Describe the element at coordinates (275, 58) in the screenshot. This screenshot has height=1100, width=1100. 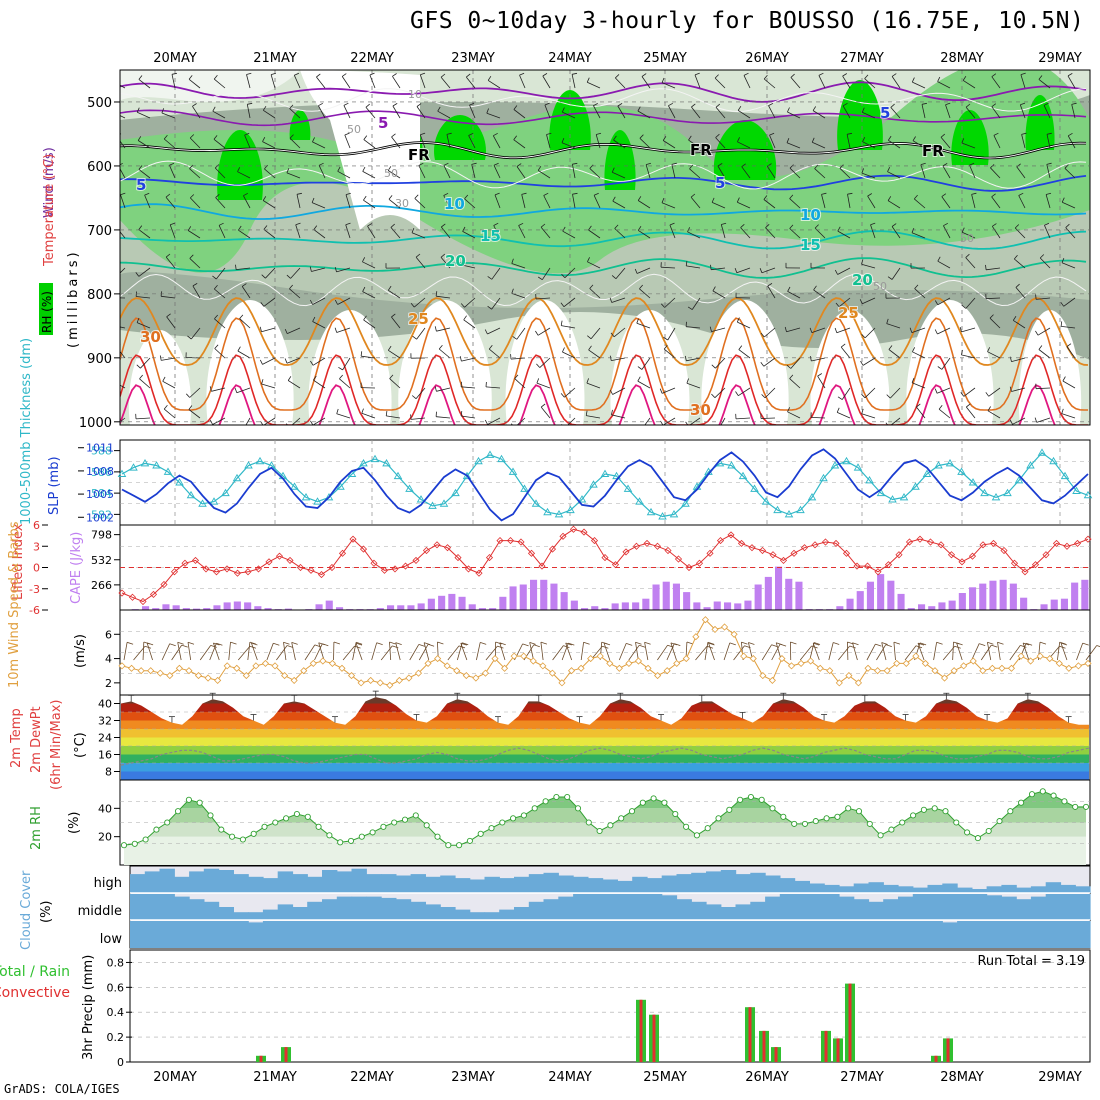
I see `date-label-top: 21MAY` at that location.